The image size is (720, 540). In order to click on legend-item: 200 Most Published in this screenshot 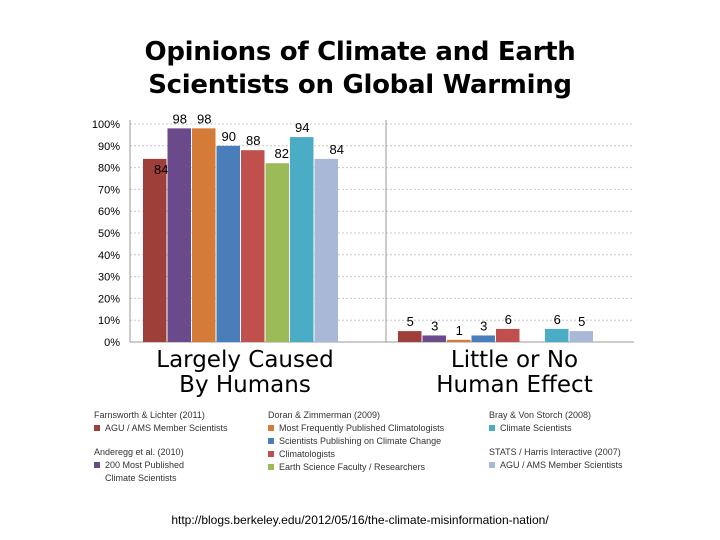, I will do `click(179, 465)`.